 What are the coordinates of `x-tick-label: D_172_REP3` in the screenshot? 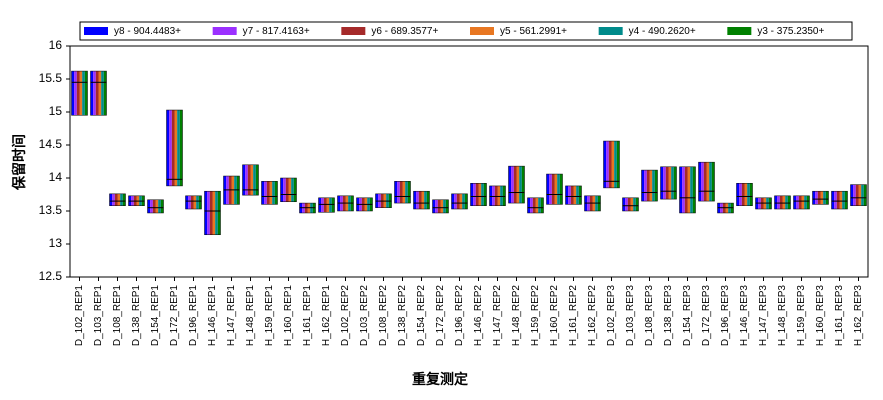 It's located at (706, 316).